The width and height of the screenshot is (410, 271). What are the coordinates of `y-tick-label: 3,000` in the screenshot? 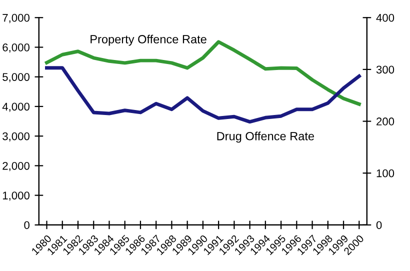 It's located at (16, 137).